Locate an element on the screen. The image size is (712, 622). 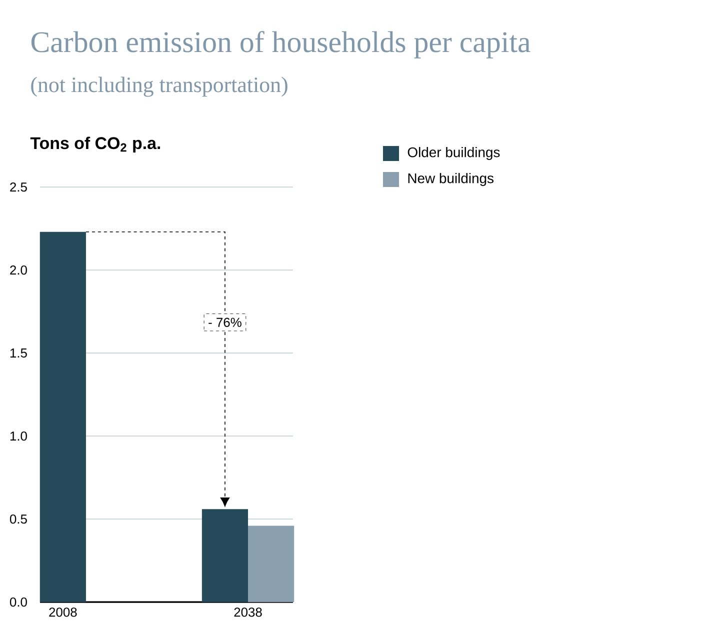
annotation: - 76% is located at coordinates (225, 322).